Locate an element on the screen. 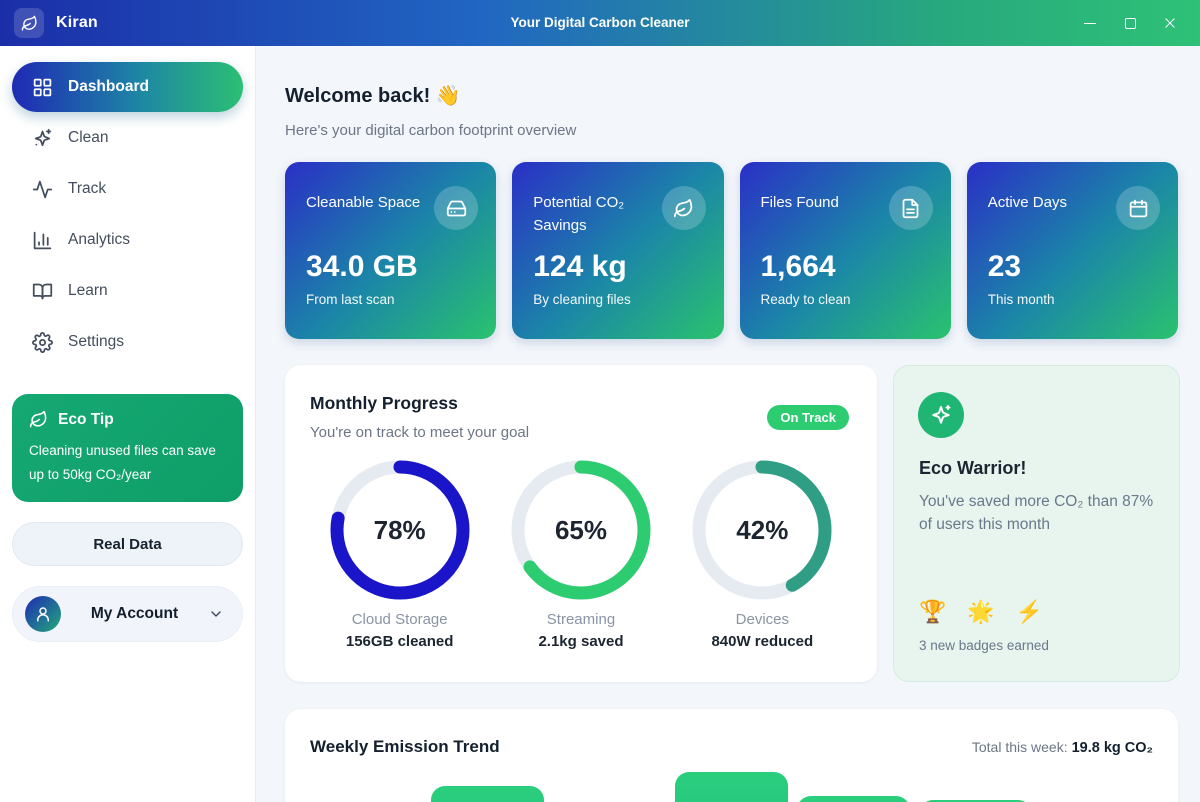 Image resolution: width=1200 pixels, height=802 pixels. page-title: Welcome back! 👋 is located at coordinates (373, 96).